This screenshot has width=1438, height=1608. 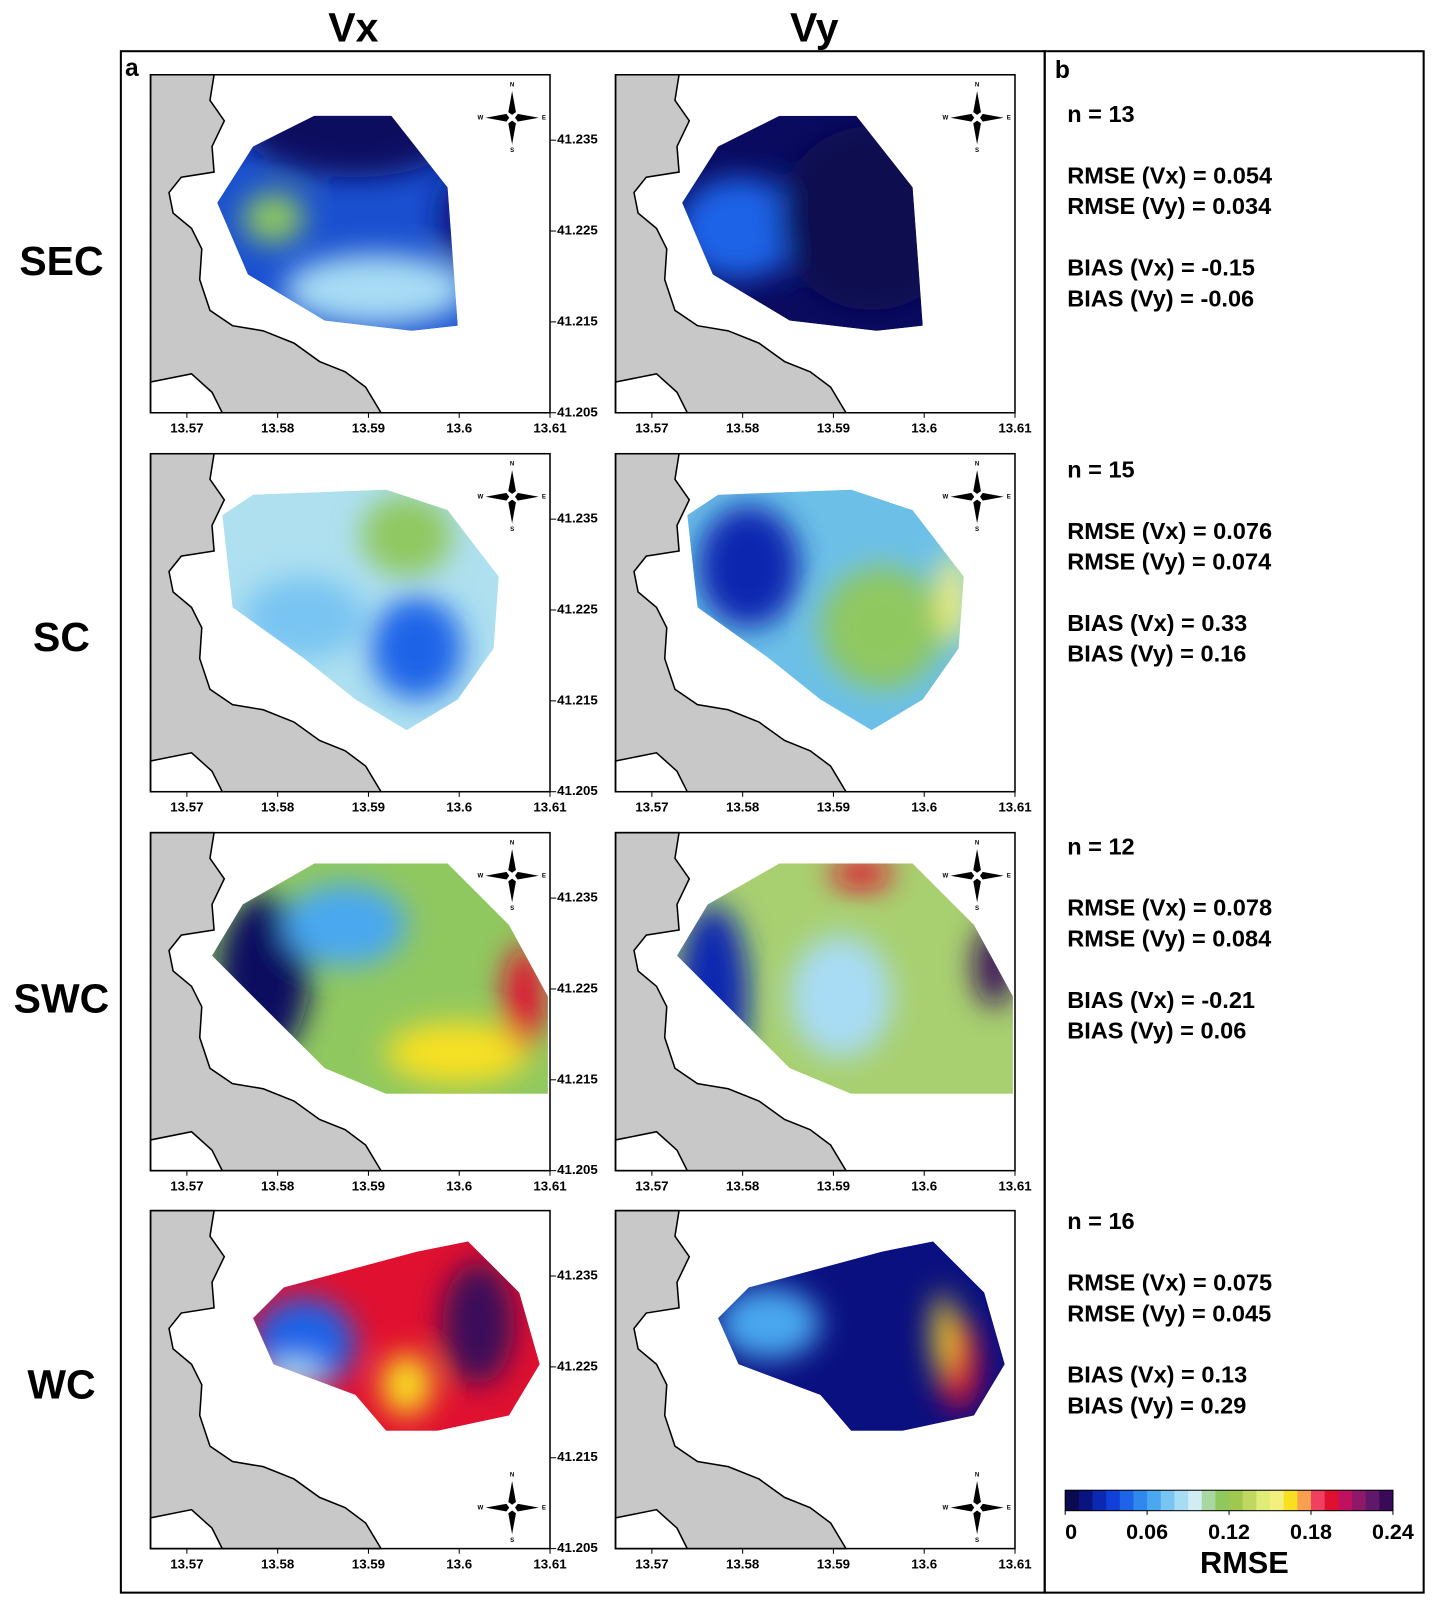 I want to click on colorbar-tick-label: 0, so click(x=1071, y=1532).